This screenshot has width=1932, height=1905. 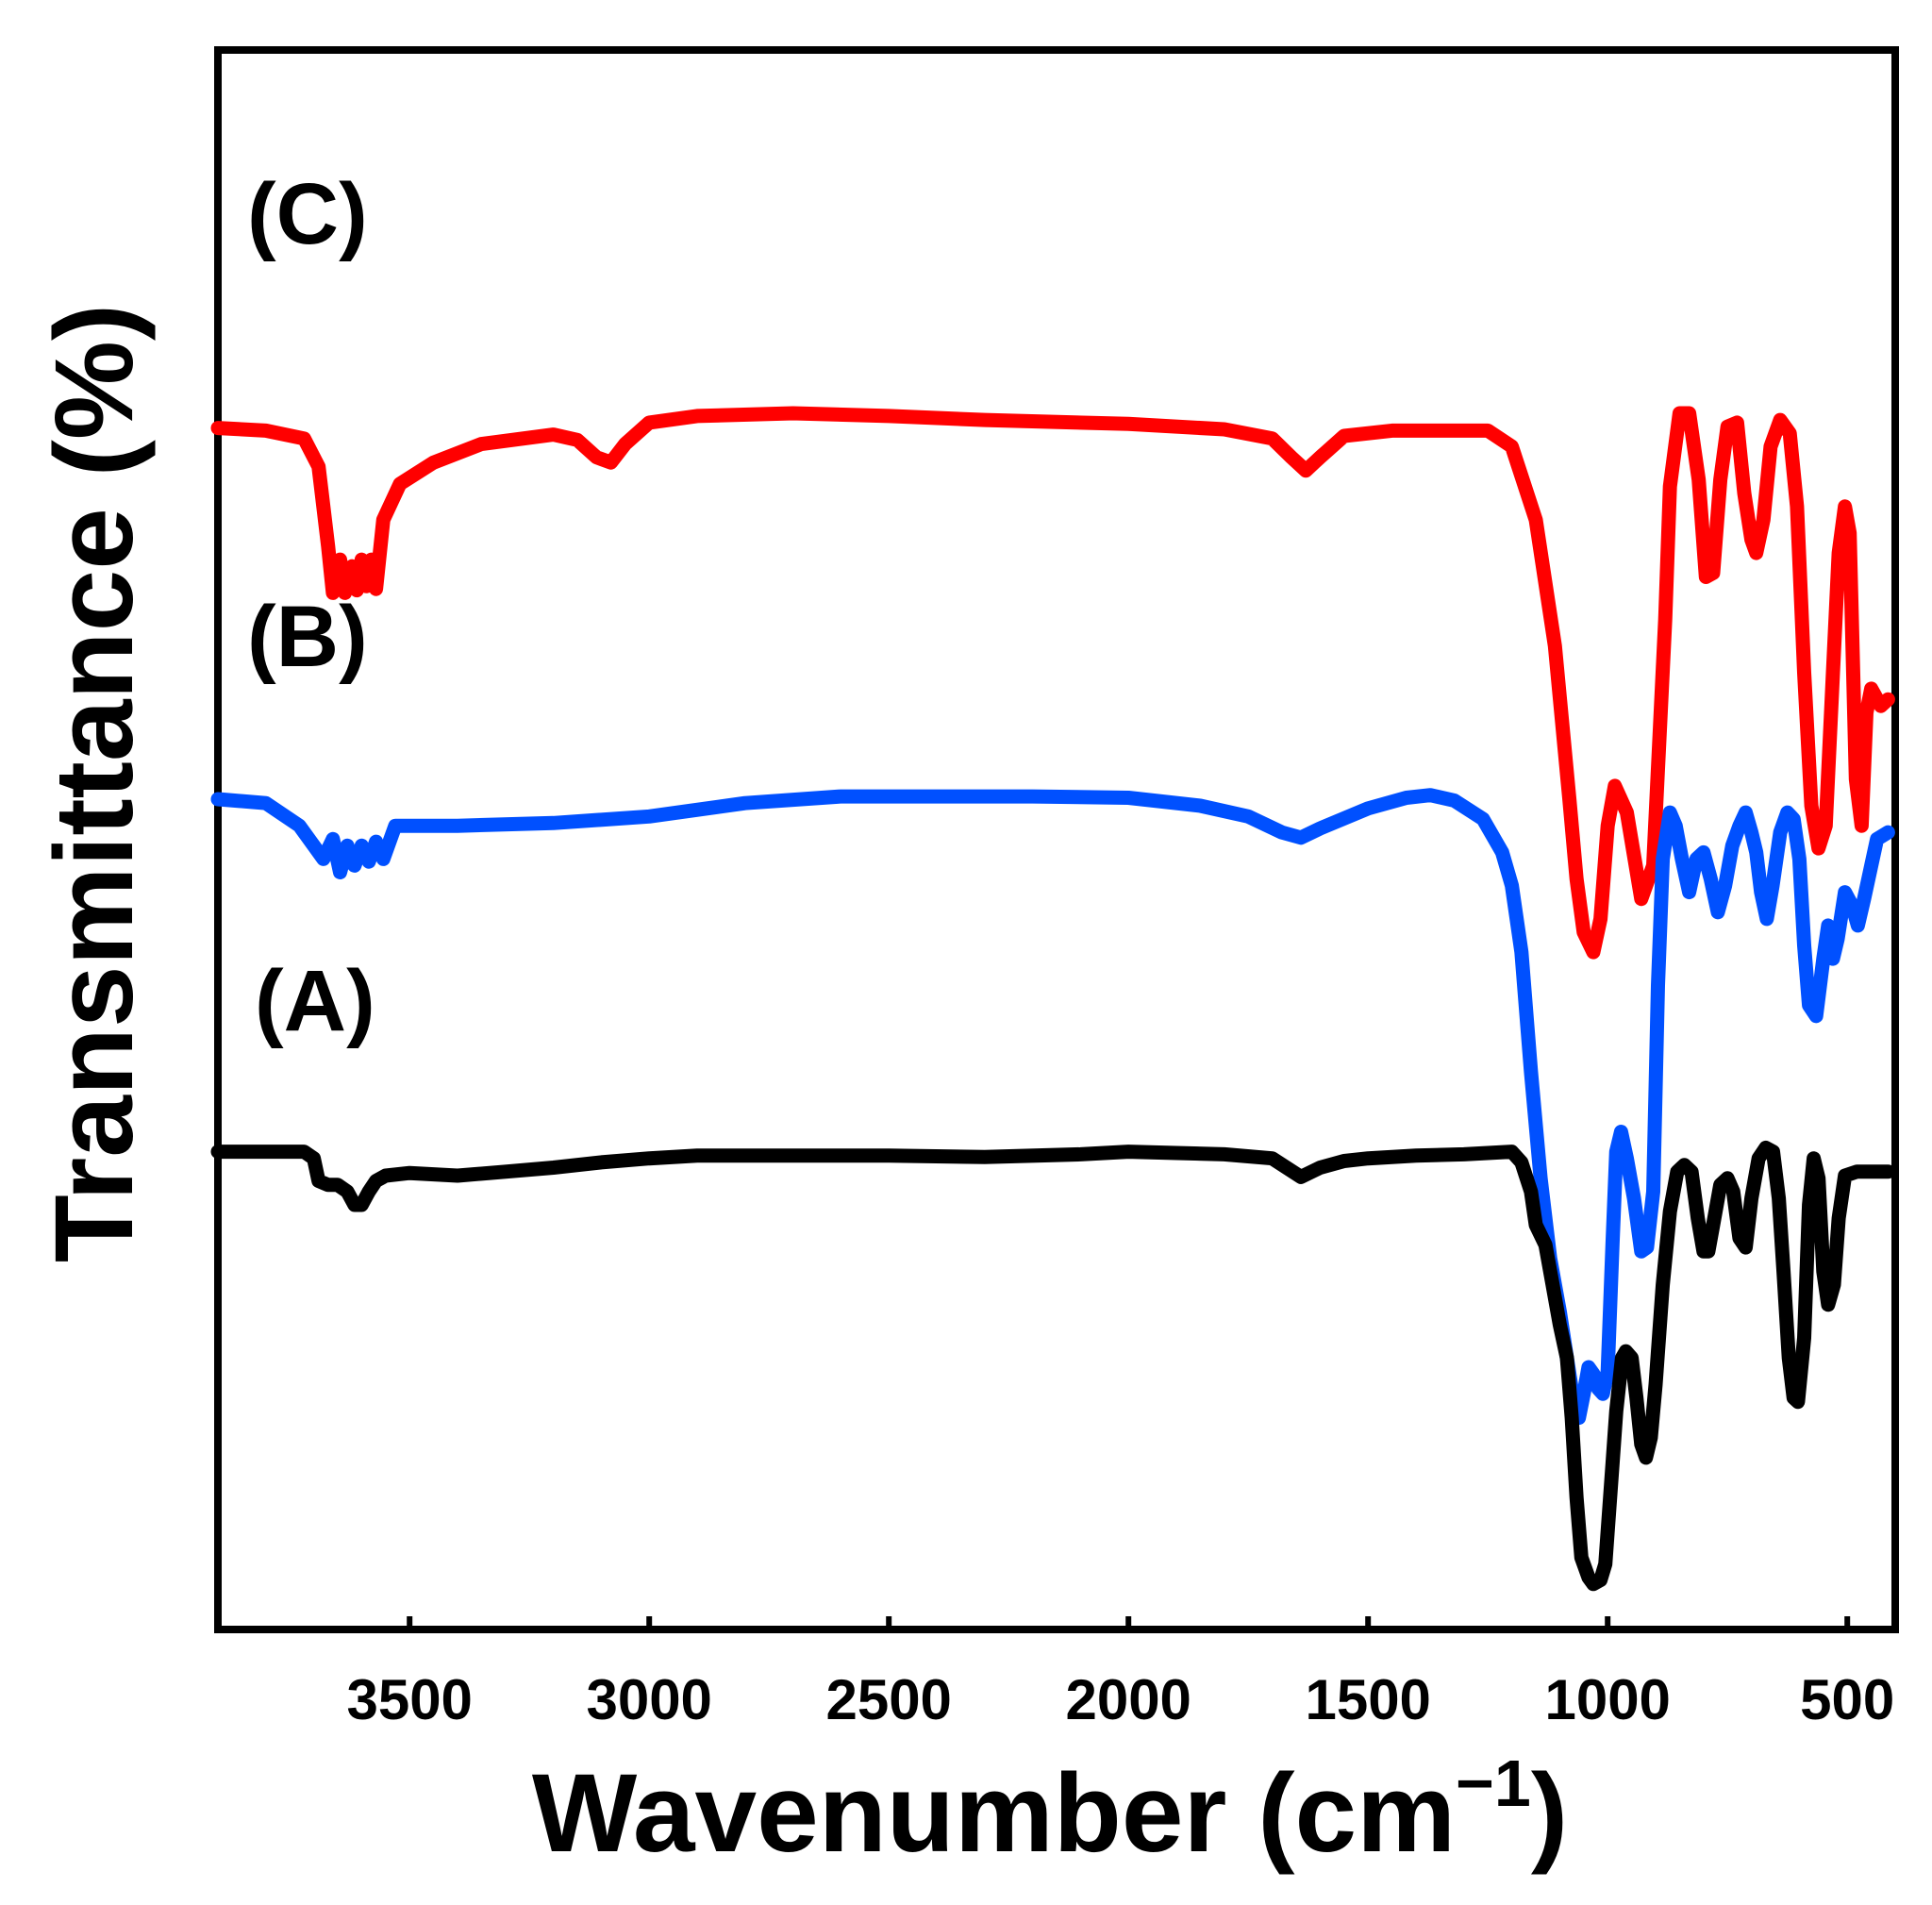 I want to click on x-tick-label: 3500, so click(x=409, y=1699).